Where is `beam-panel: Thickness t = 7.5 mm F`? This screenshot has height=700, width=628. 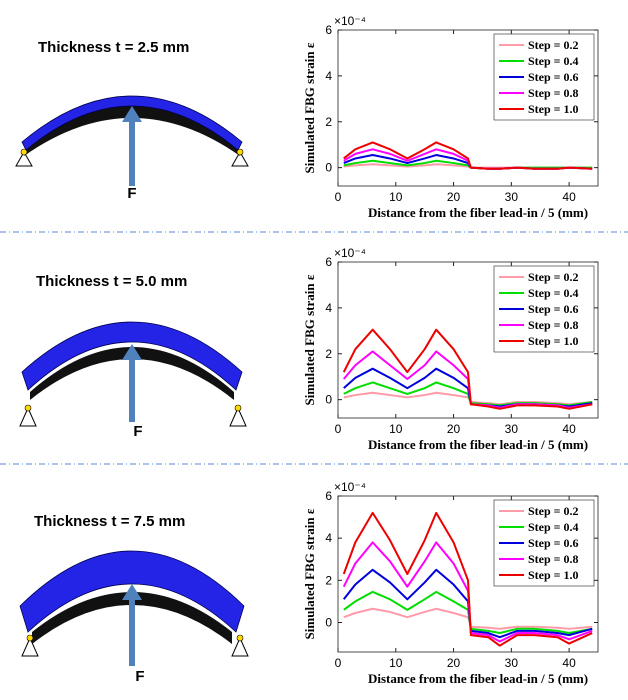 beam-panel: Thickness t = 7.5 mm F is located at coordinates (134, 599).